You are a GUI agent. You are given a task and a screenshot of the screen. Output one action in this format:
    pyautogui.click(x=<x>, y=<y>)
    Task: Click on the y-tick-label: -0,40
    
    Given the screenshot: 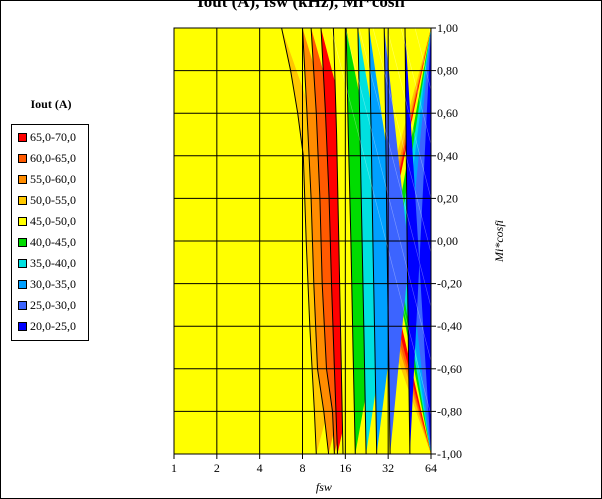 What is the action you would take?
    pyautogui.click(x=449, y=326)
    